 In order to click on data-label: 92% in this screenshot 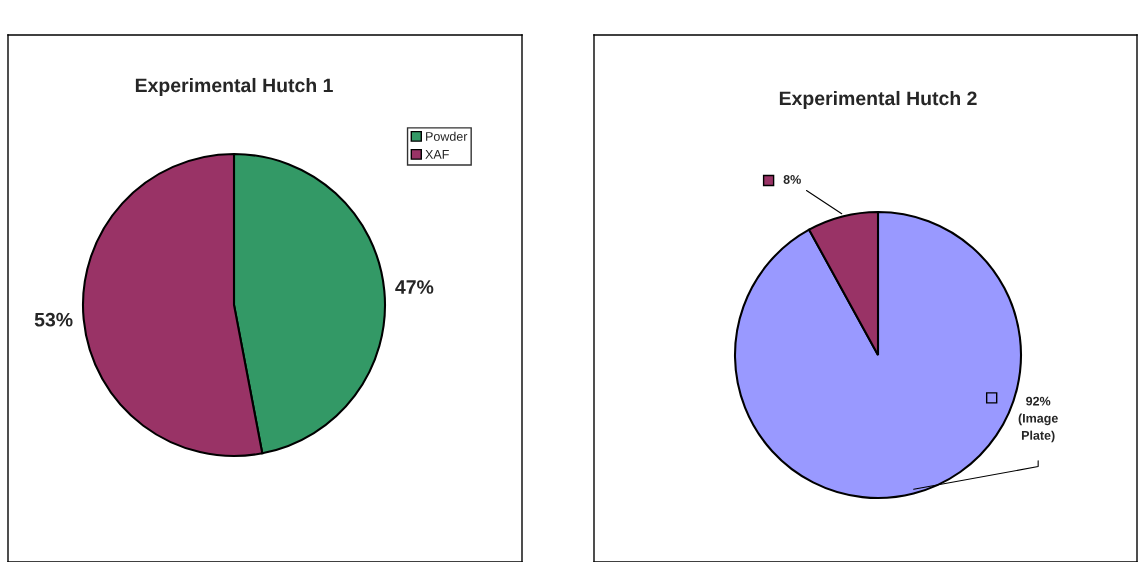, I will do `click(1038, 401)`.